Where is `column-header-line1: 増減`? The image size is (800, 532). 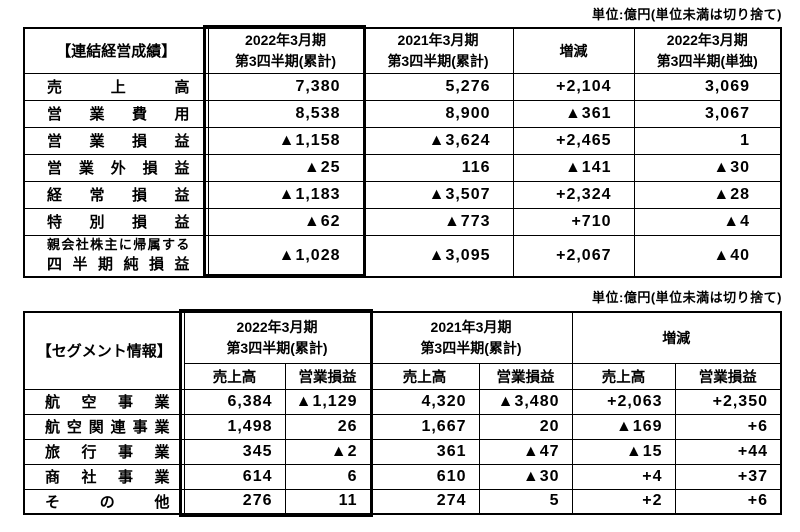
column-header-line1: 増減 is located at coordinates (573, 50).